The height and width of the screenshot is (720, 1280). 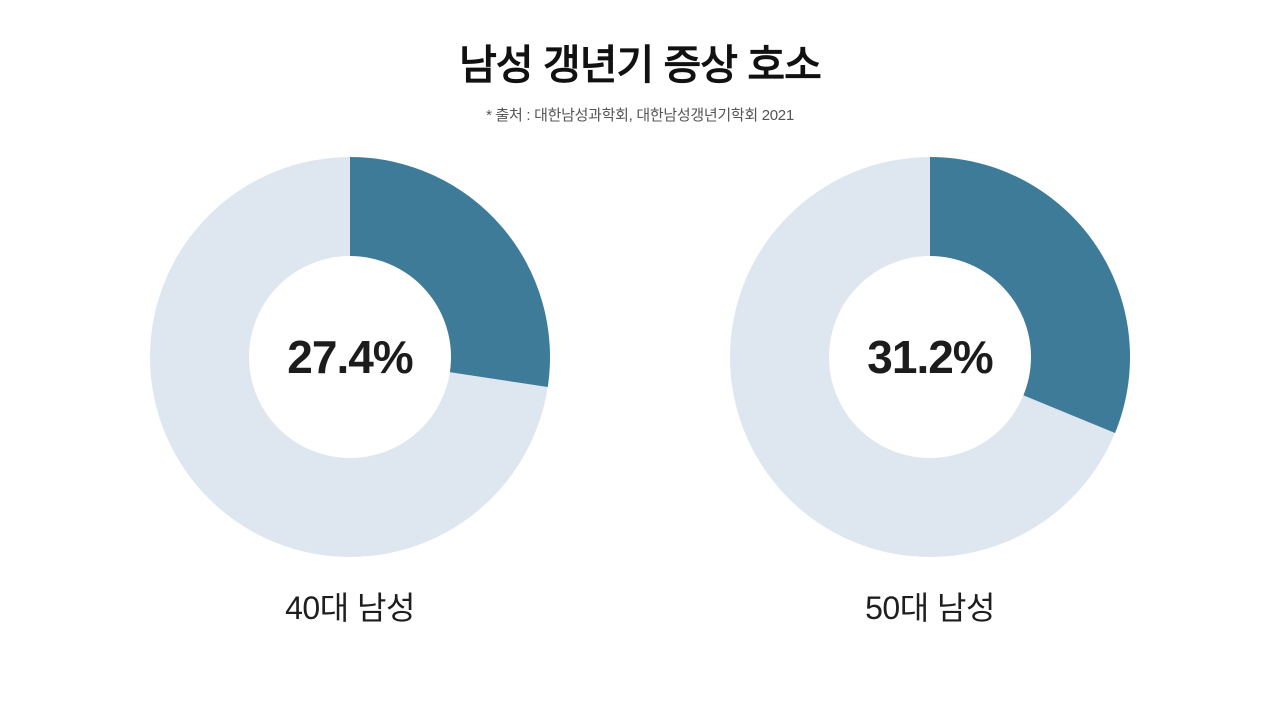 I want to click on chart-title: 남성 갱년기 증상 호소, so click(x=640, y=65).